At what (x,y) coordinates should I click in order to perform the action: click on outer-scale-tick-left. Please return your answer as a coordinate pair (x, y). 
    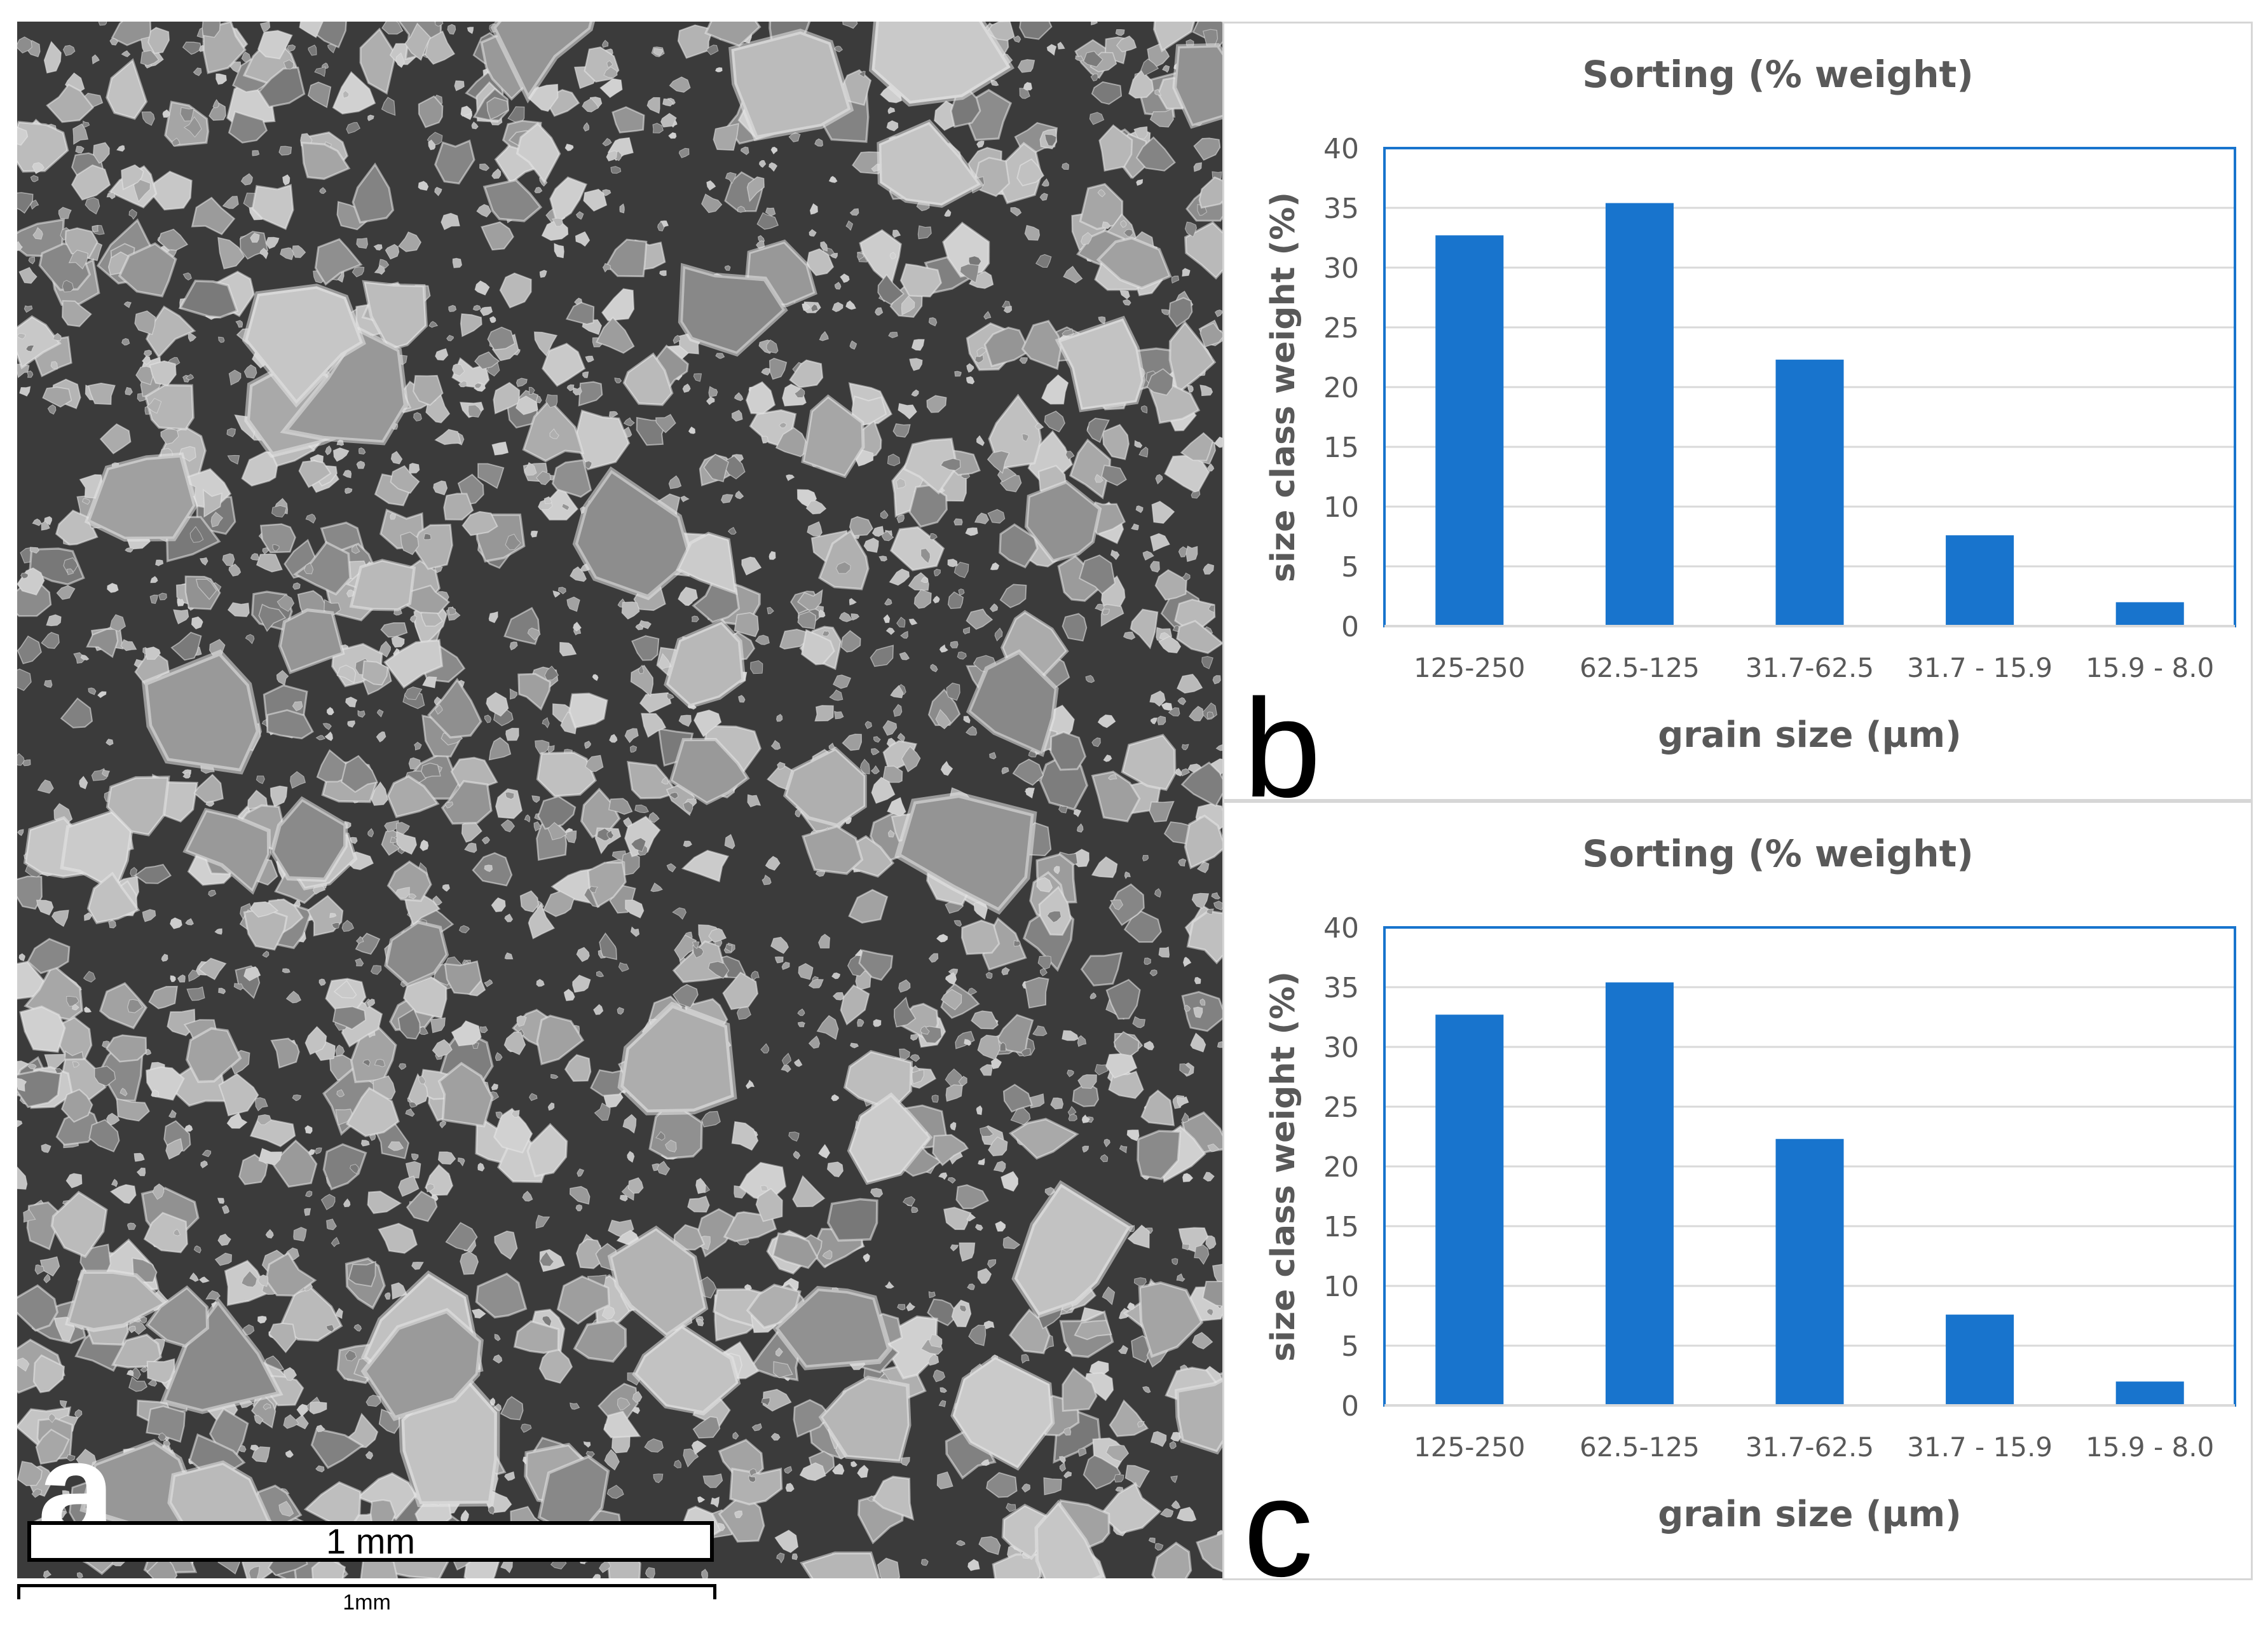
    Looking at the image, I should click on (18, 1591).